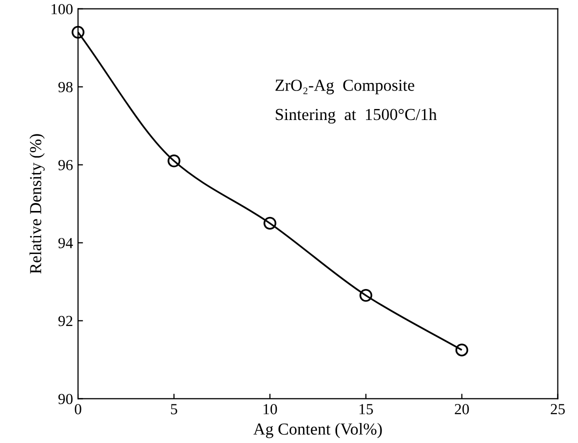 The image size is (578, 443). I want to click on y-tick-label: 94, so click(65, 243).